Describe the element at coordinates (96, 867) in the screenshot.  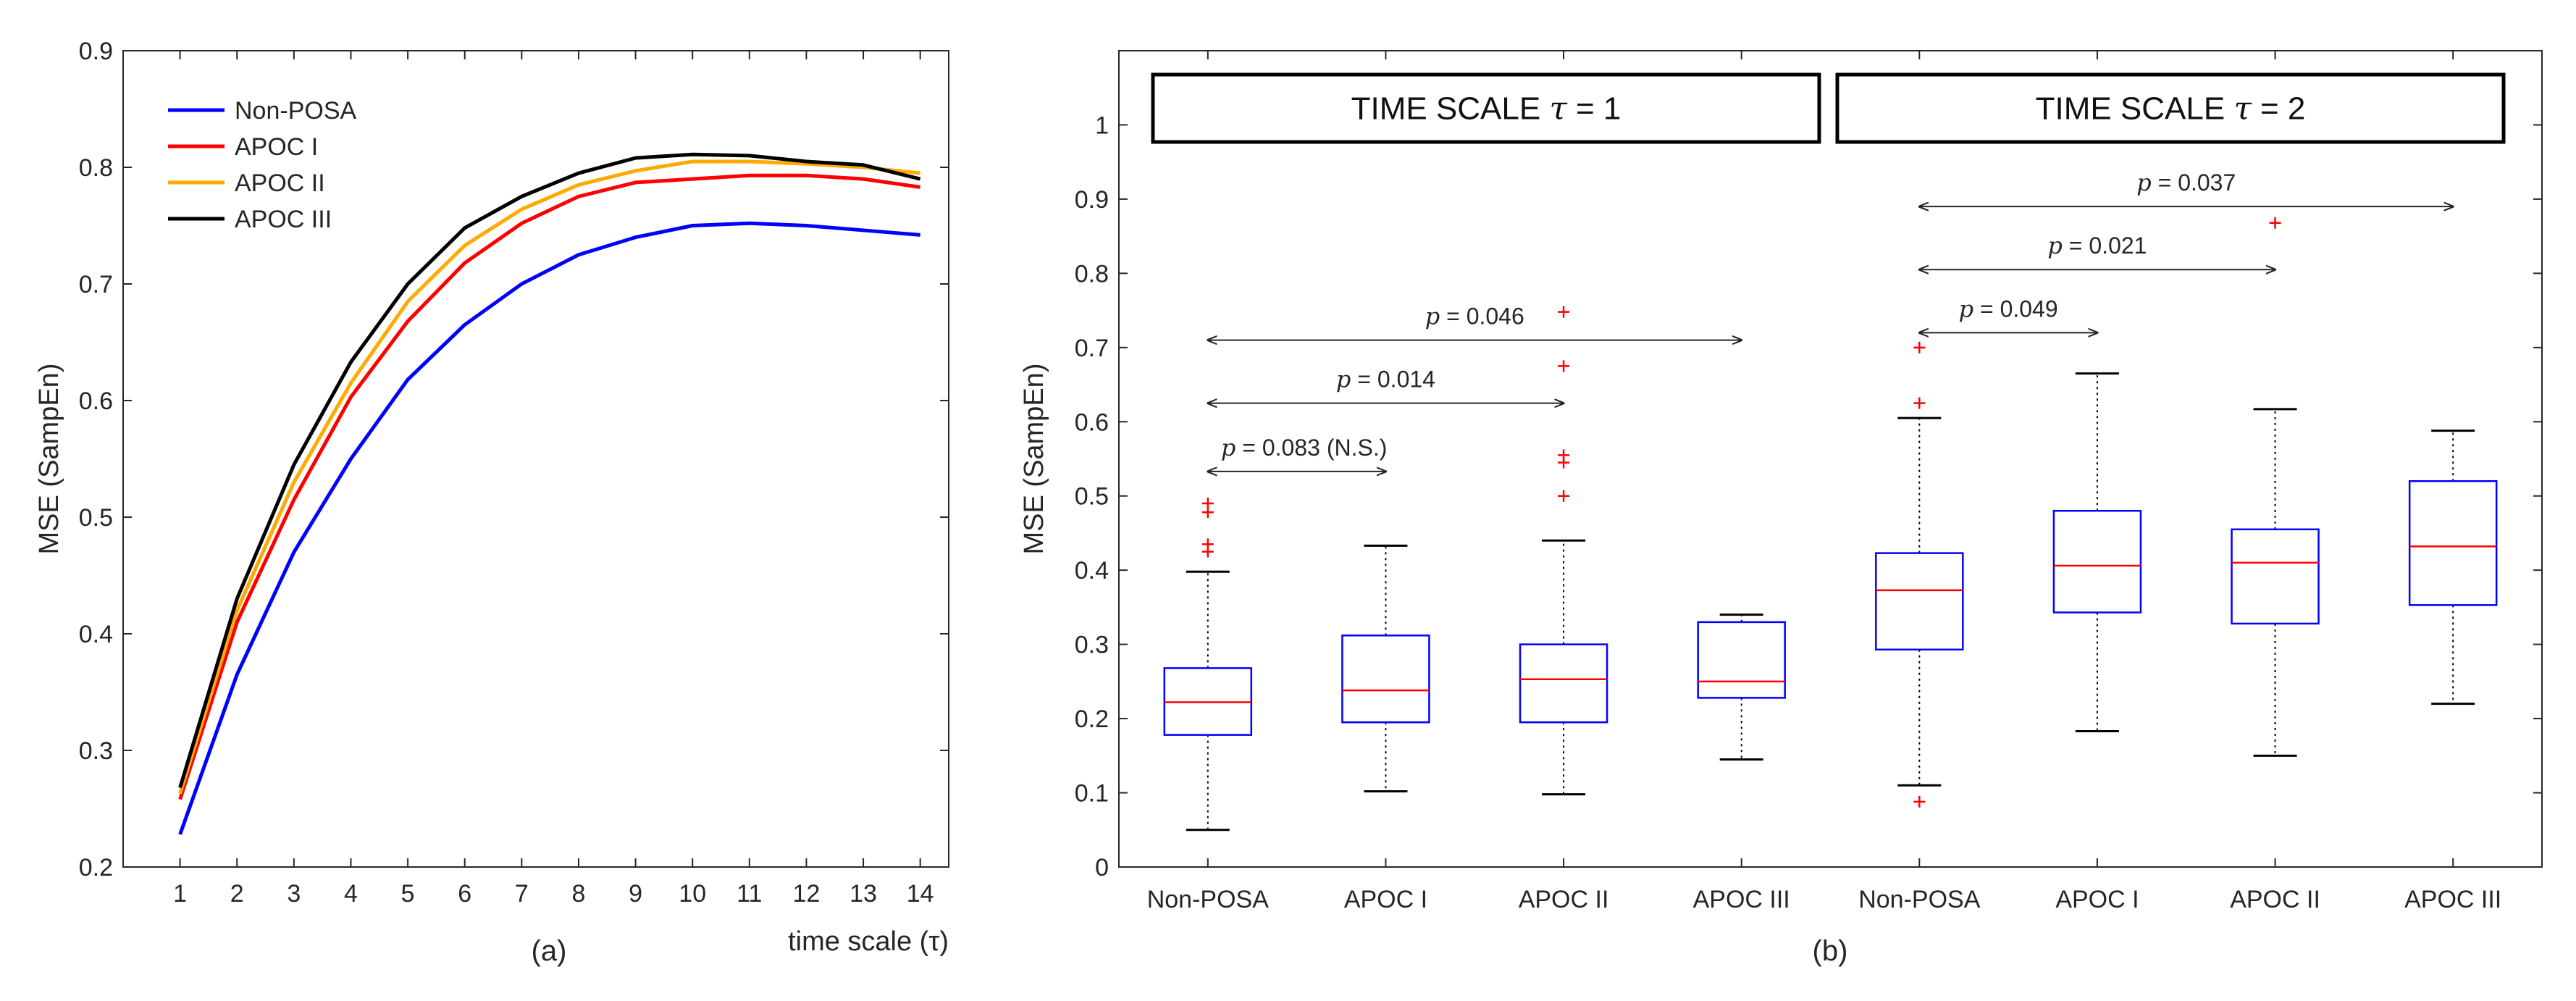
I see `y-tick-label-a: 0.2` at that location.